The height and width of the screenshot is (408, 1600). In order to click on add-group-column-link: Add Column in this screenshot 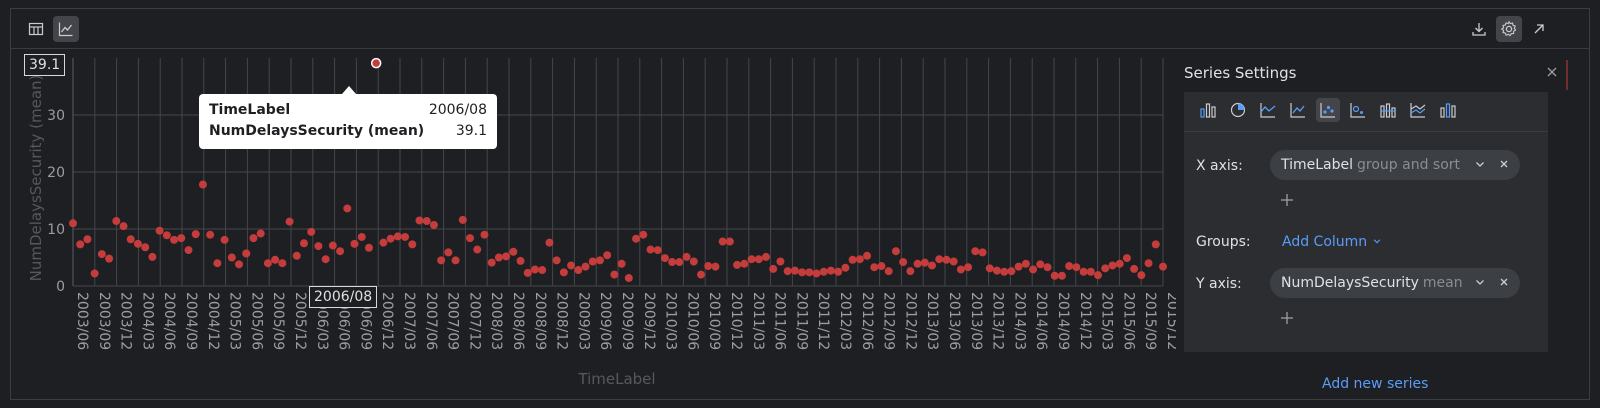, I will do `click(1332, 242)`.